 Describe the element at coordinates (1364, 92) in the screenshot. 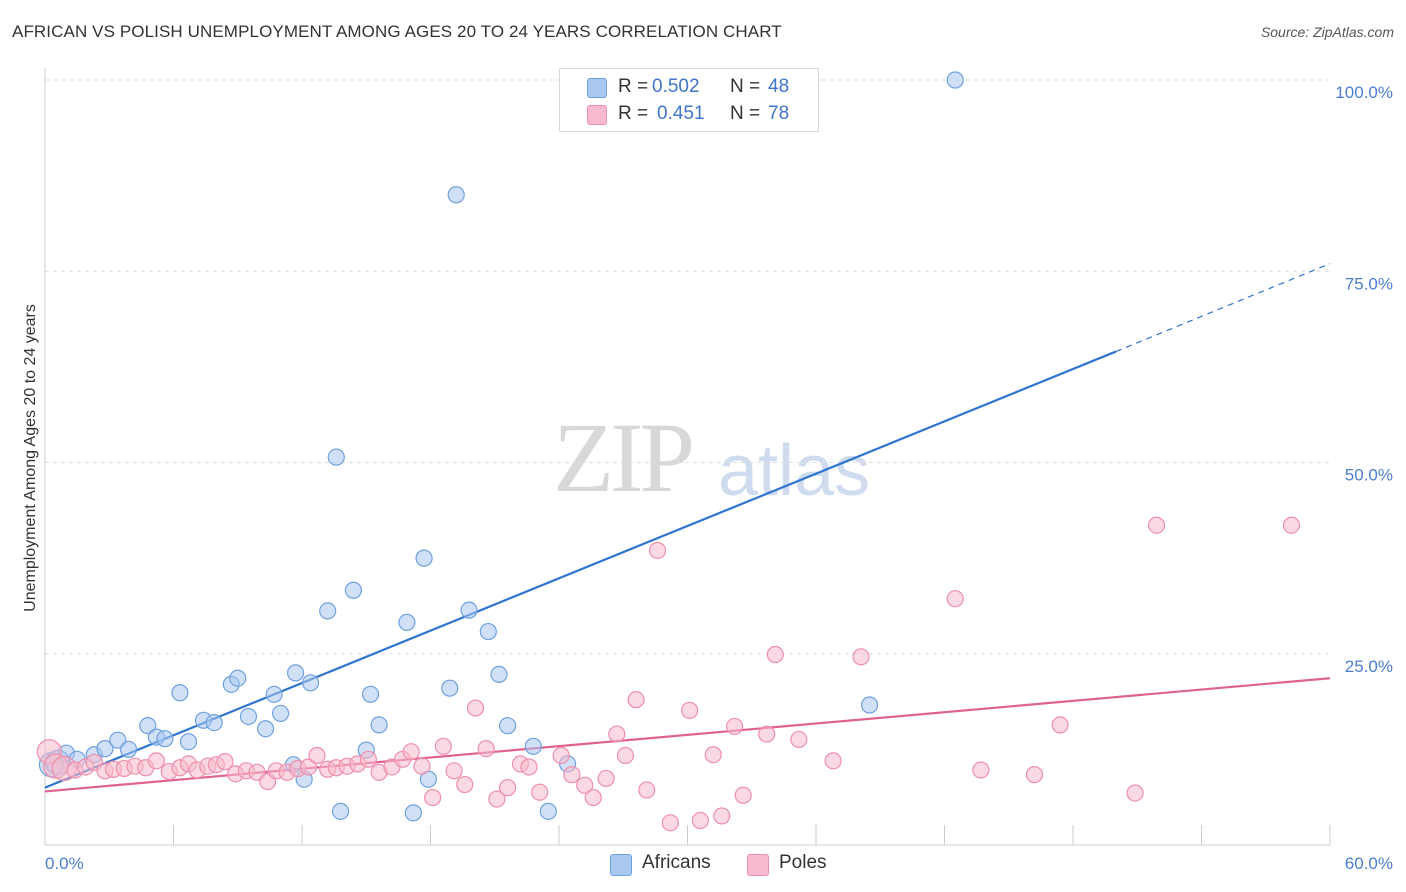

I see `y-tick-label: 100.0%` at that location.